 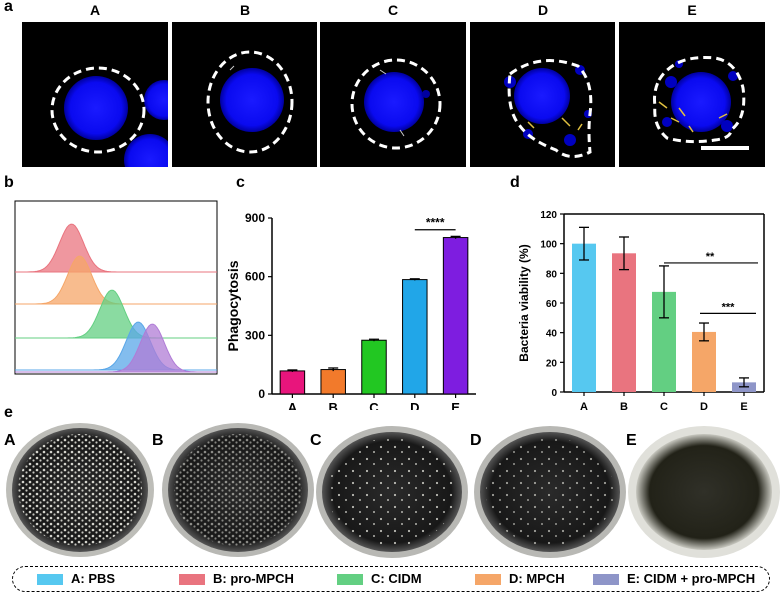 I want to click on panel-d-letter: d, so click(x=515, y=182).